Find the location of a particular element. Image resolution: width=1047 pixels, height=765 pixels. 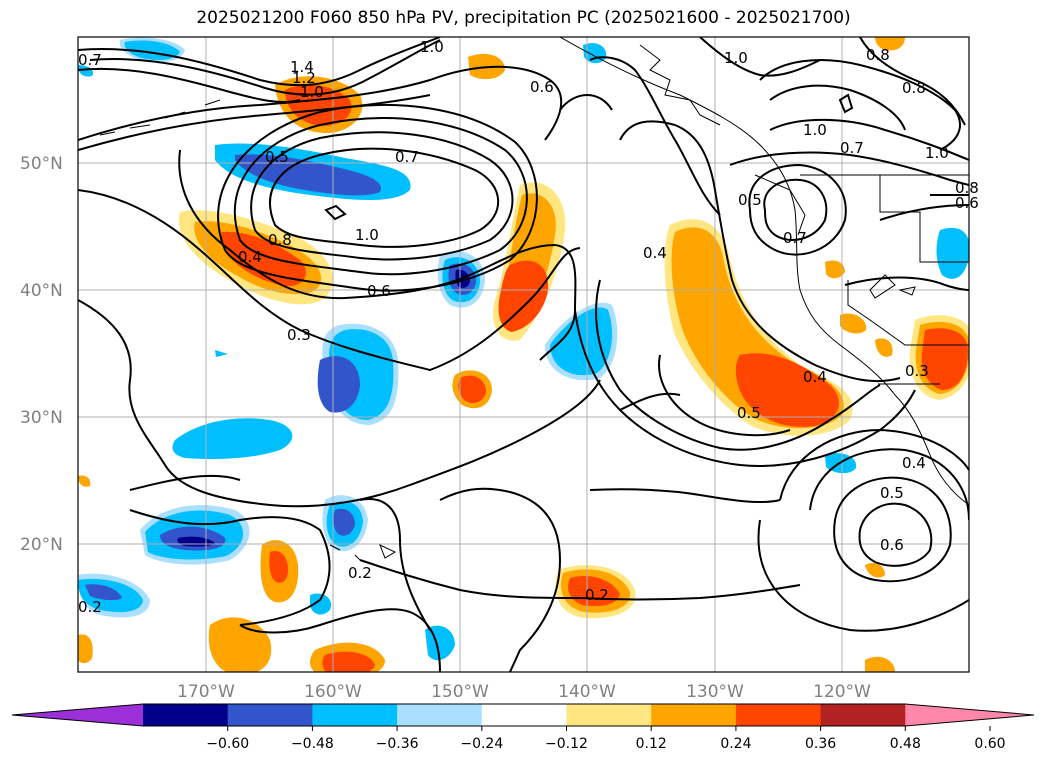

colorbar-tick-label: −0.24 is located at coordinates (481, 744).